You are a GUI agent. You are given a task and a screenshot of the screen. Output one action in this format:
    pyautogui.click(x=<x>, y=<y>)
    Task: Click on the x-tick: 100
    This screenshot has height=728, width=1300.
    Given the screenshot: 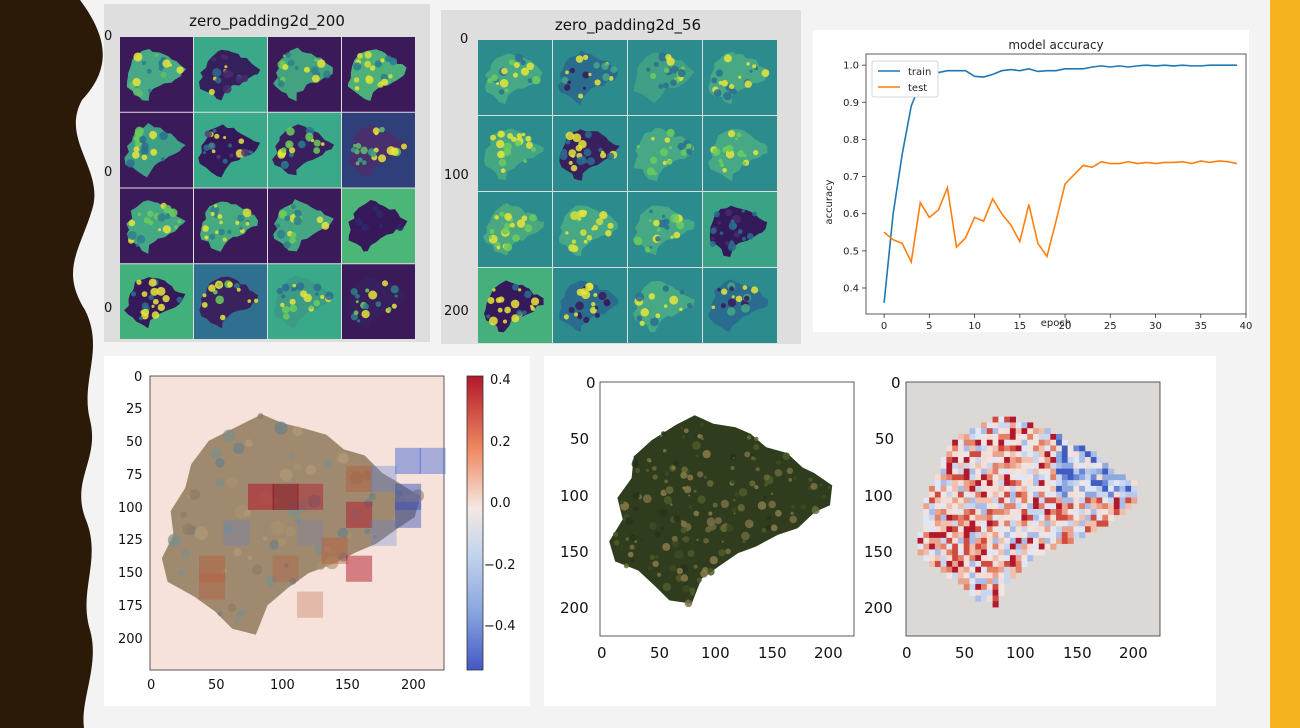 What is the action you would take?
    pyautogui.click(x=1020, y=653)
    